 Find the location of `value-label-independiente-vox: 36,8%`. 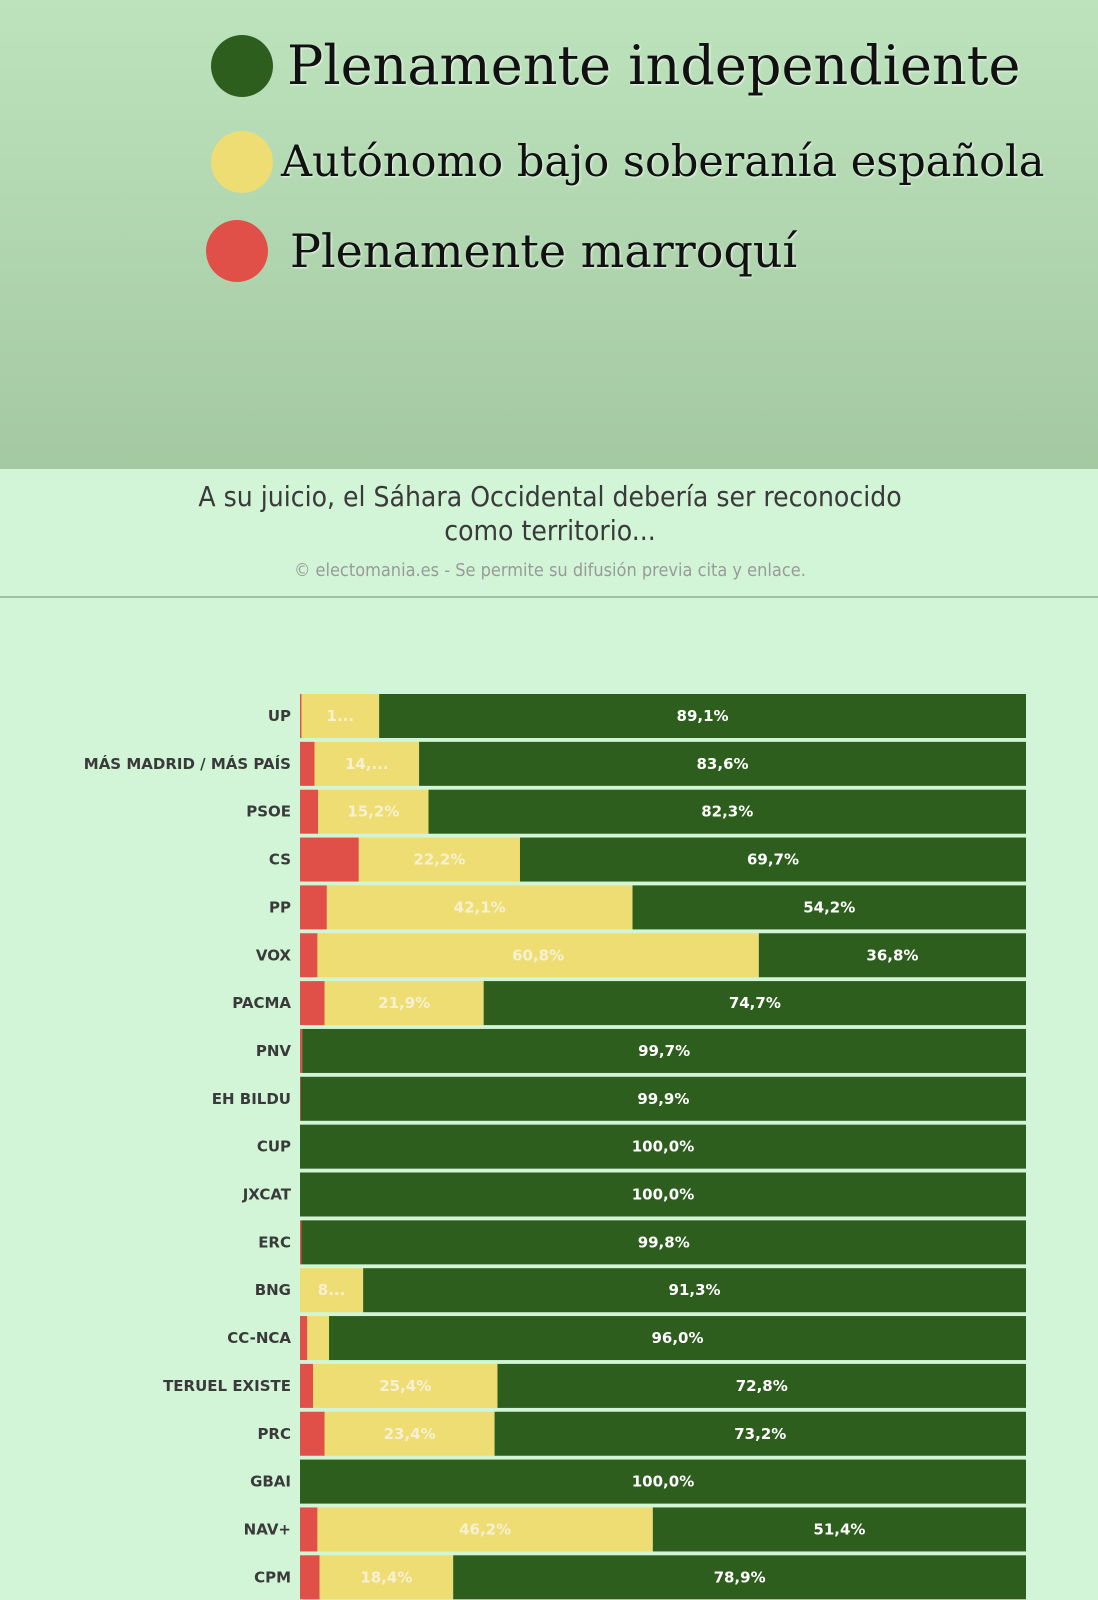

value-label-independiente-vox: 36,8% is located at coordinates (892, 955).